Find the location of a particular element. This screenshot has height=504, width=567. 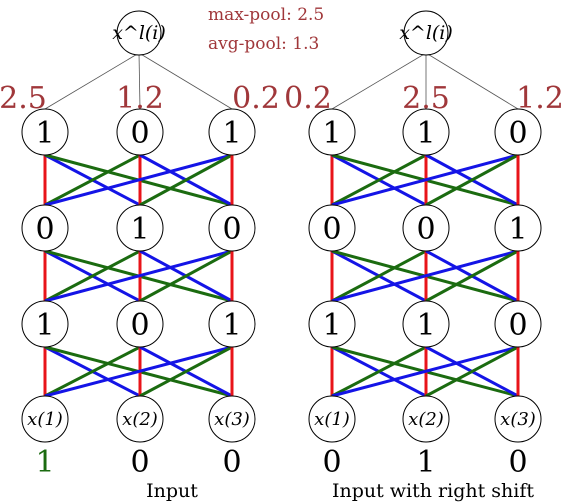

network-caption: Input with right shift is located at coordinates (433, 491).